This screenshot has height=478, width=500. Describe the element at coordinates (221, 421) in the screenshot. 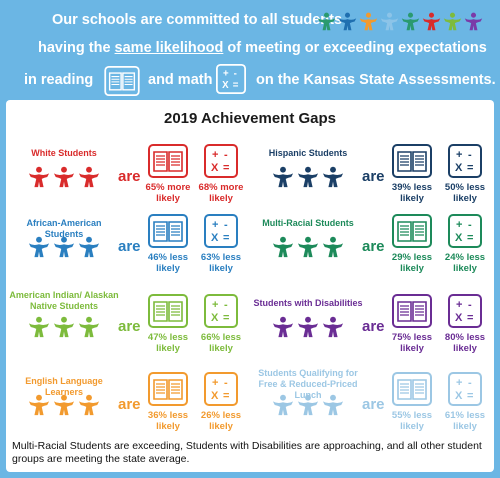

I see `math-stat: 26% less likely` at that location.